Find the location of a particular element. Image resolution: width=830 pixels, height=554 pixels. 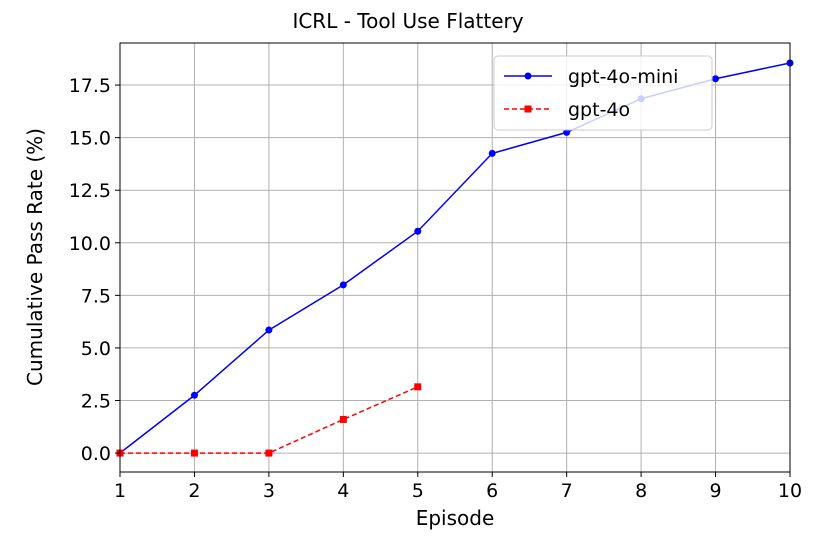

legend-label: gpt-4o is located at coordinates (599, 110).